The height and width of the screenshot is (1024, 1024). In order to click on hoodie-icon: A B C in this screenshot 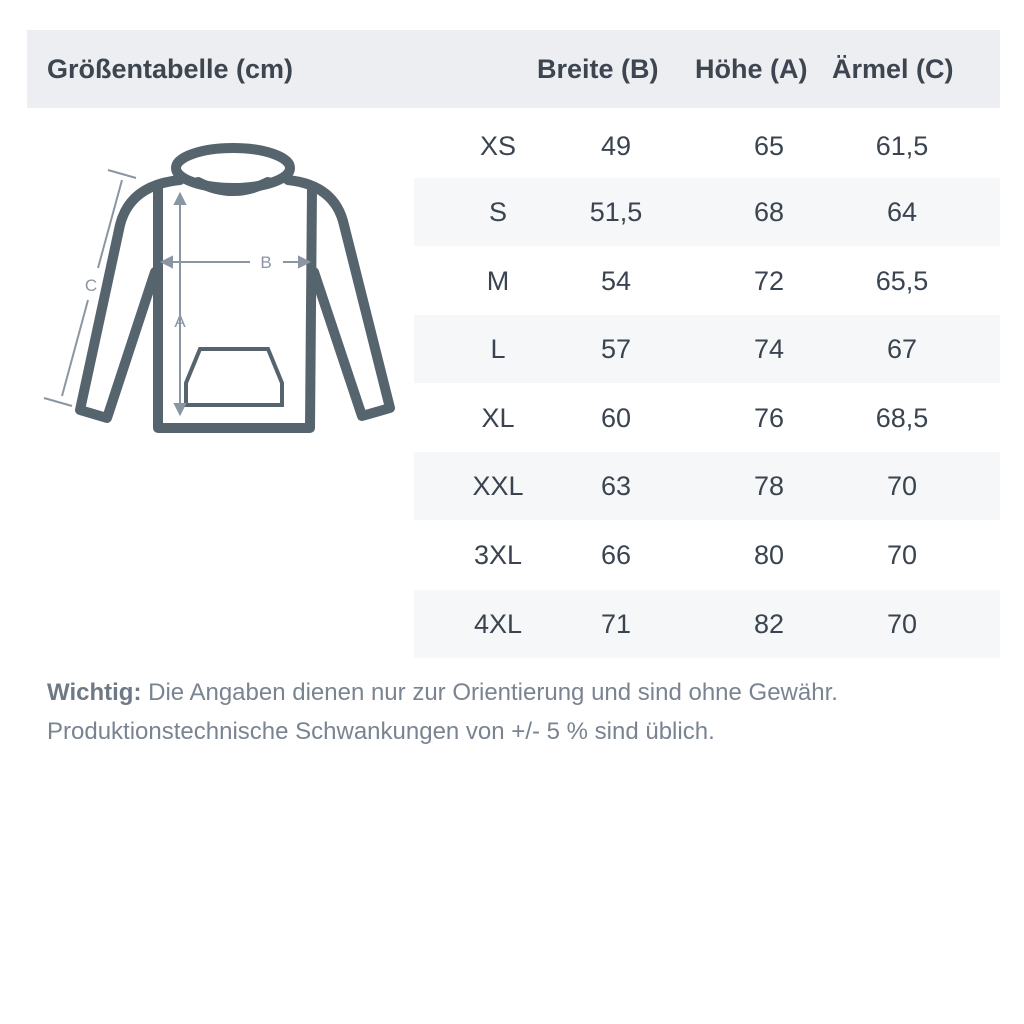, I will do `click(219, 288)`.